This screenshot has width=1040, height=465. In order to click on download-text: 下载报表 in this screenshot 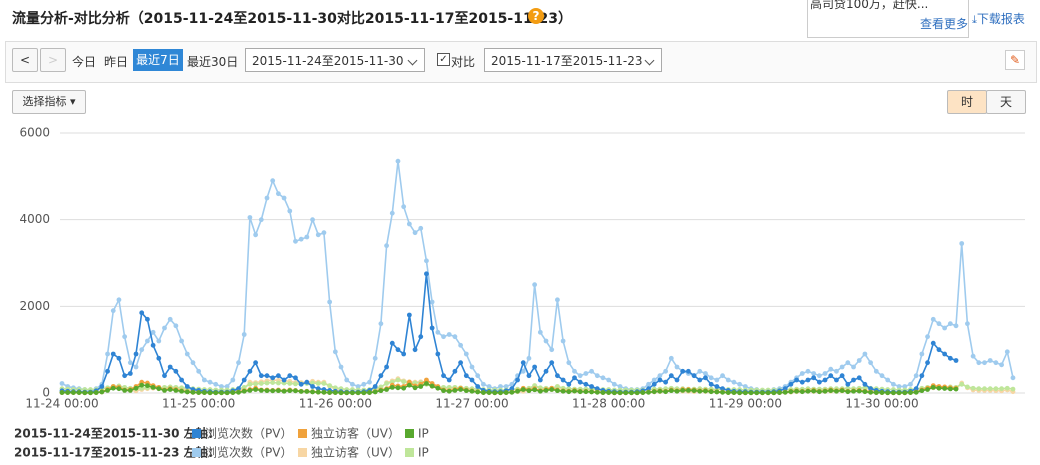, I will do `click(1000, 19)`.